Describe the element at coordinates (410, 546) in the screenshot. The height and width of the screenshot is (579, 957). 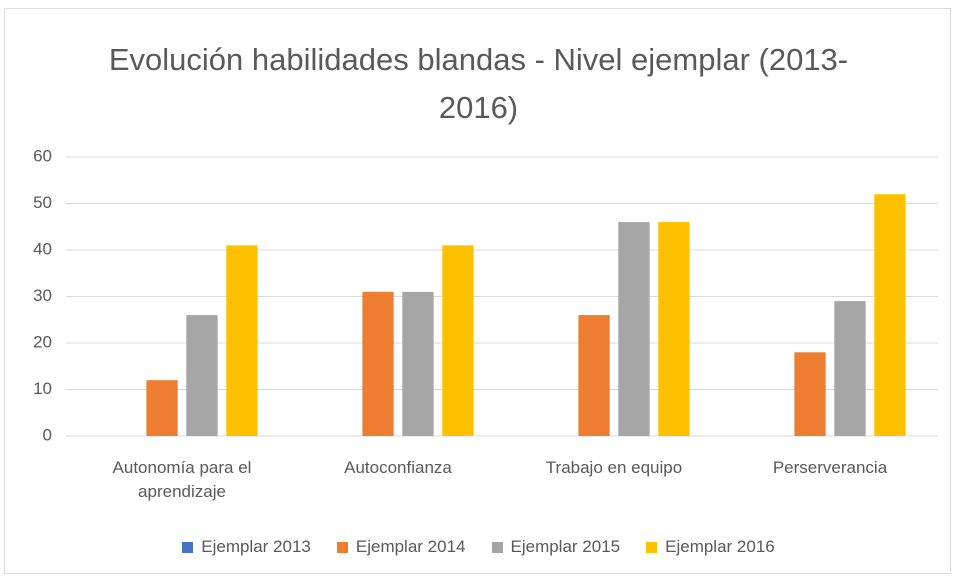
I see `legend-label: Ejemplar 2014` at that location.